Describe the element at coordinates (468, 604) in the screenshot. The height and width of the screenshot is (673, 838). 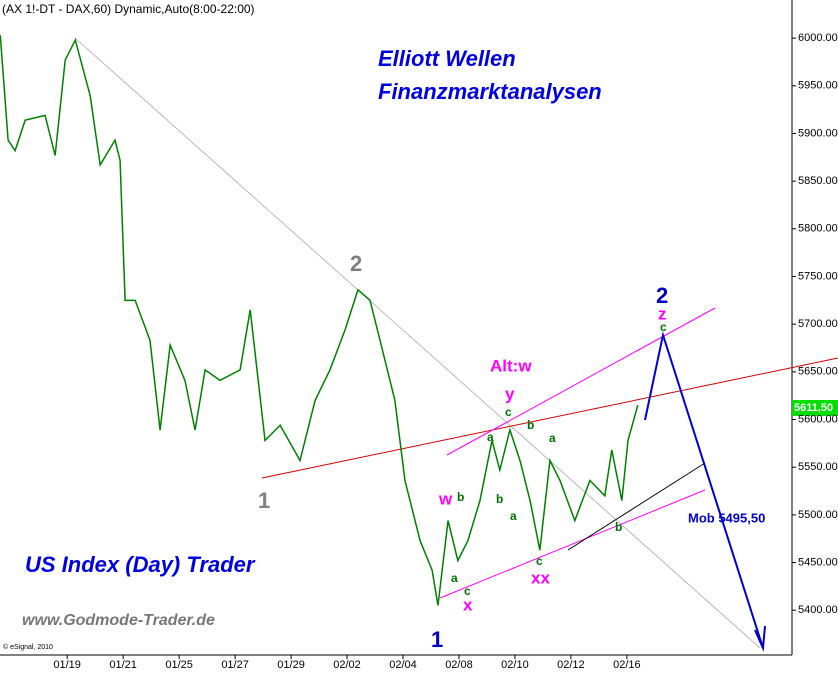
I see `wave-label: x` at that location.